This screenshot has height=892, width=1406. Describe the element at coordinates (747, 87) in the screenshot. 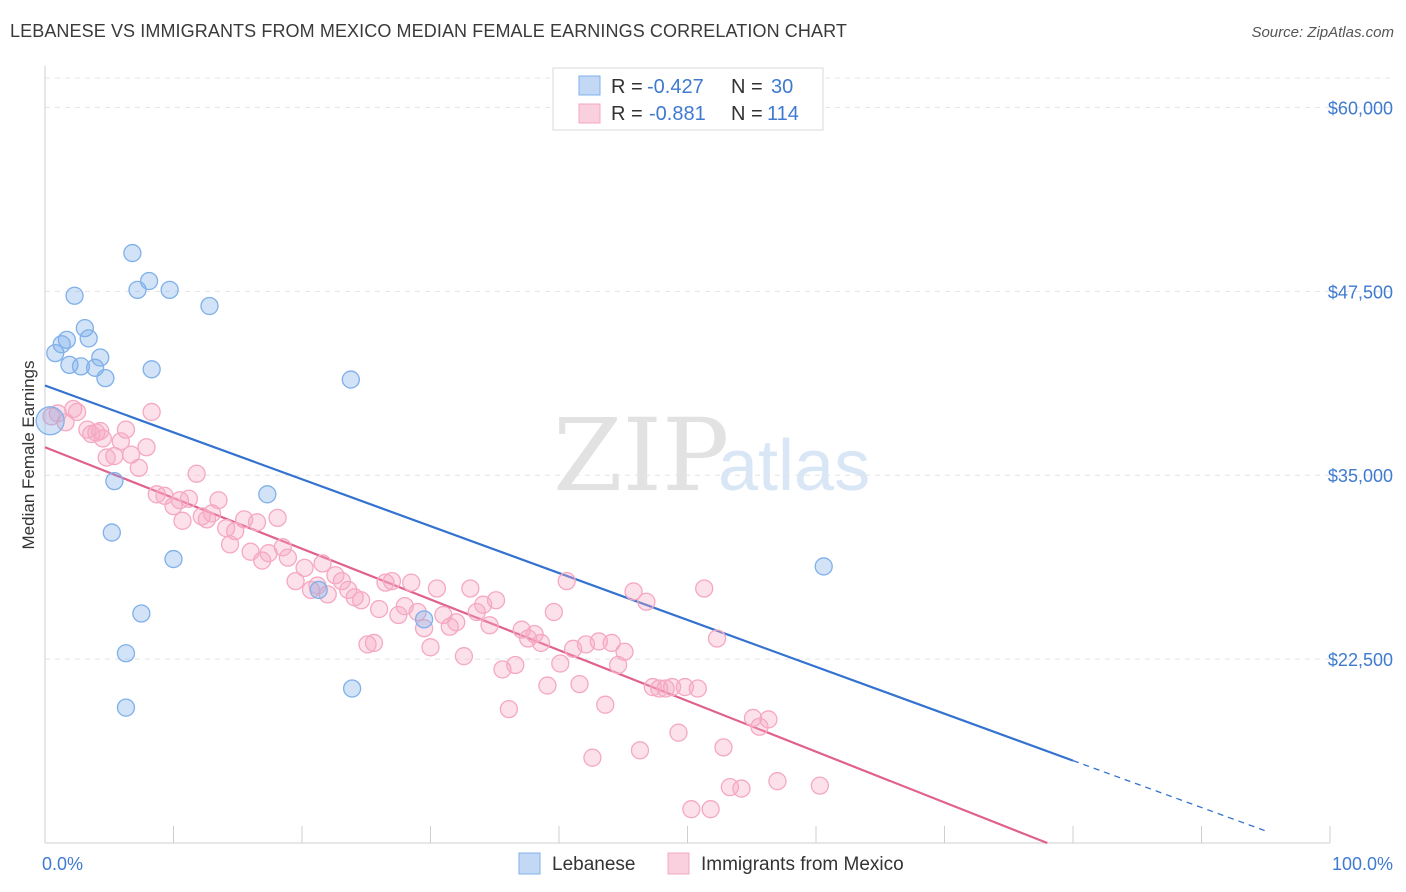

I see `legend-n-label-1: N =` at that location.